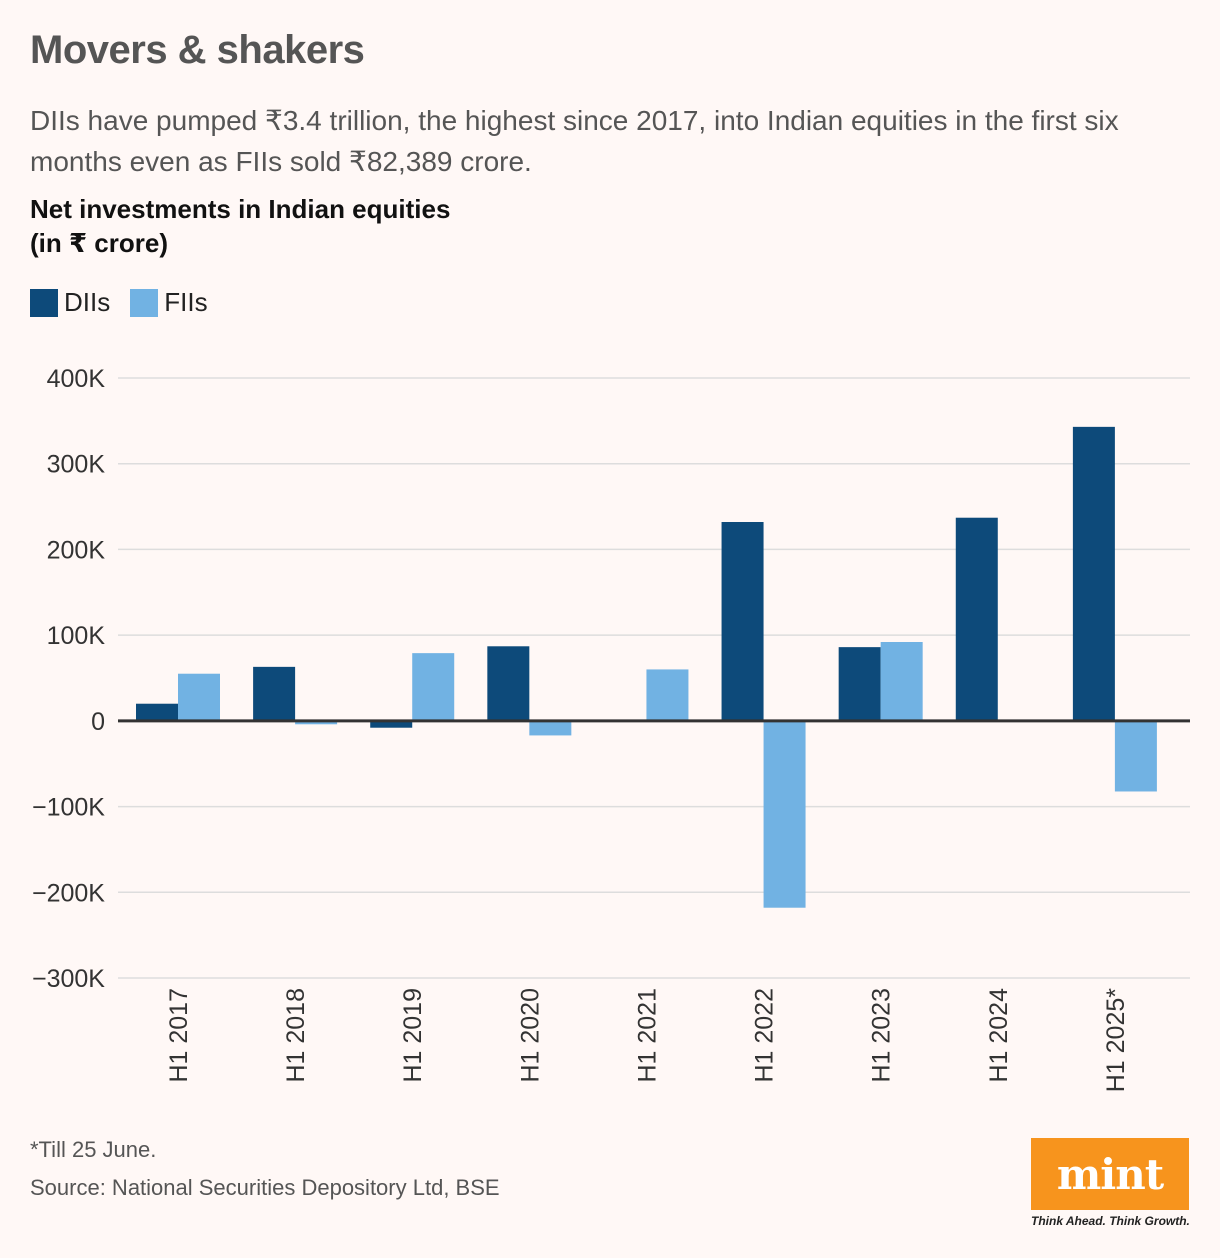 This screenshot has width=1220, height=1258. What do you see at coordinates (87, 302) in the screenshot?
I see `legend-label-diis: DIIs` at bounding box center [87, 302].